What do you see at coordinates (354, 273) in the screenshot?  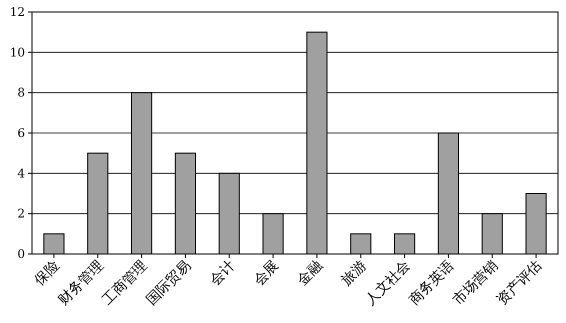 I see `x-tick-label: 旅游` at bounding box center [354, 273].